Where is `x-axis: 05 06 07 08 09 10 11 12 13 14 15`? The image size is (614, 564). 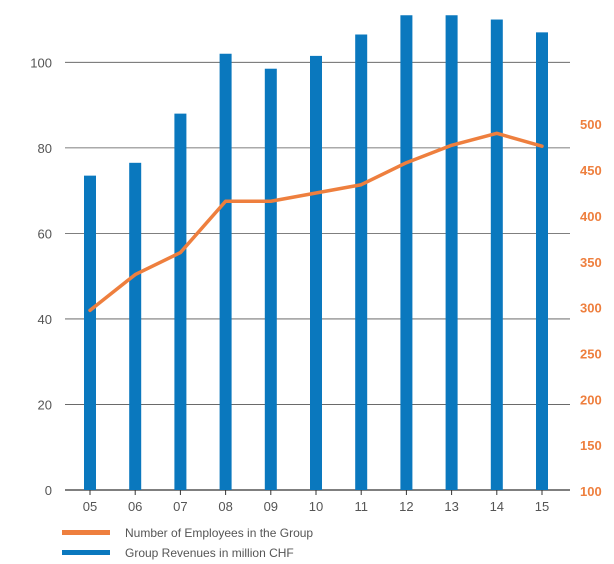
x-axis: 05 06 07 08 09 10 11 12 13 14 15 is located at coordinates (316, 502).